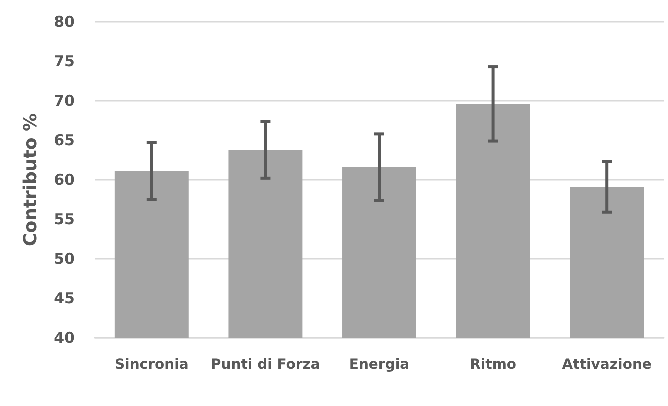 This screenshot has height=406, width=668. I want to click on y-tick-label: 55, so click(64, 219).